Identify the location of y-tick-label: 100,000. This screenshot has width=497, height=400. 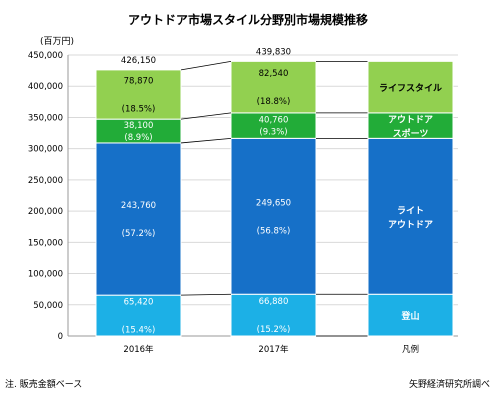
(45, 275).